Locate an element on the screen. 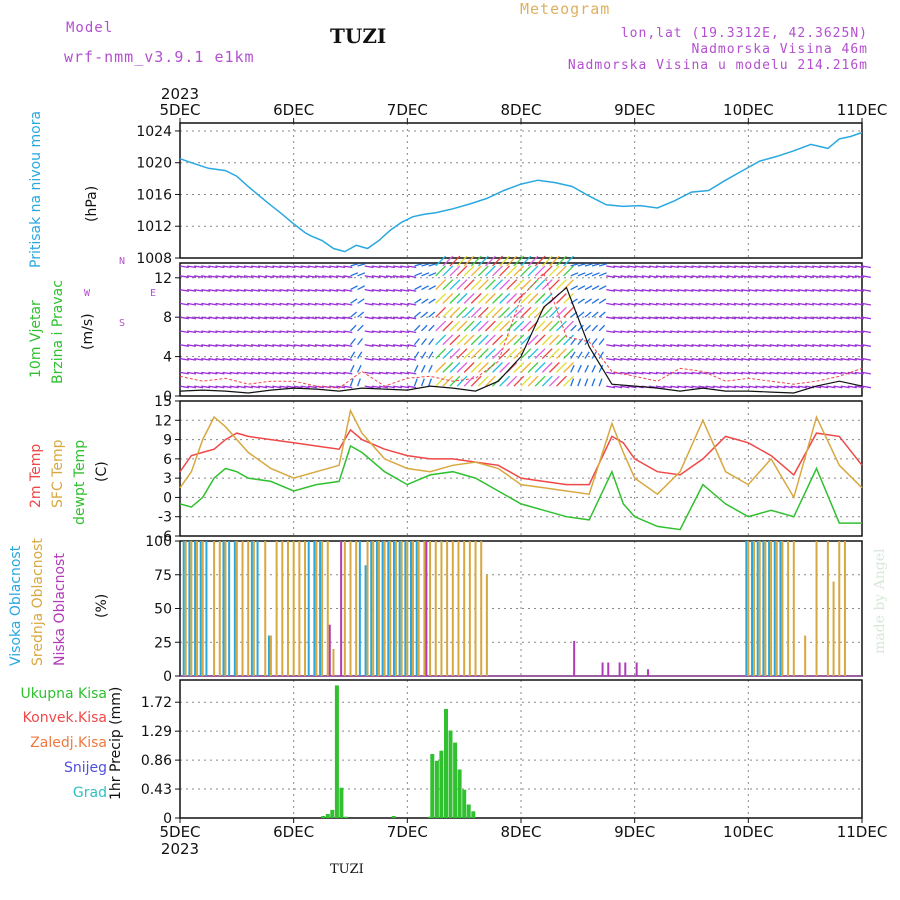  compass-e: E is located at coordinates (153, 293).